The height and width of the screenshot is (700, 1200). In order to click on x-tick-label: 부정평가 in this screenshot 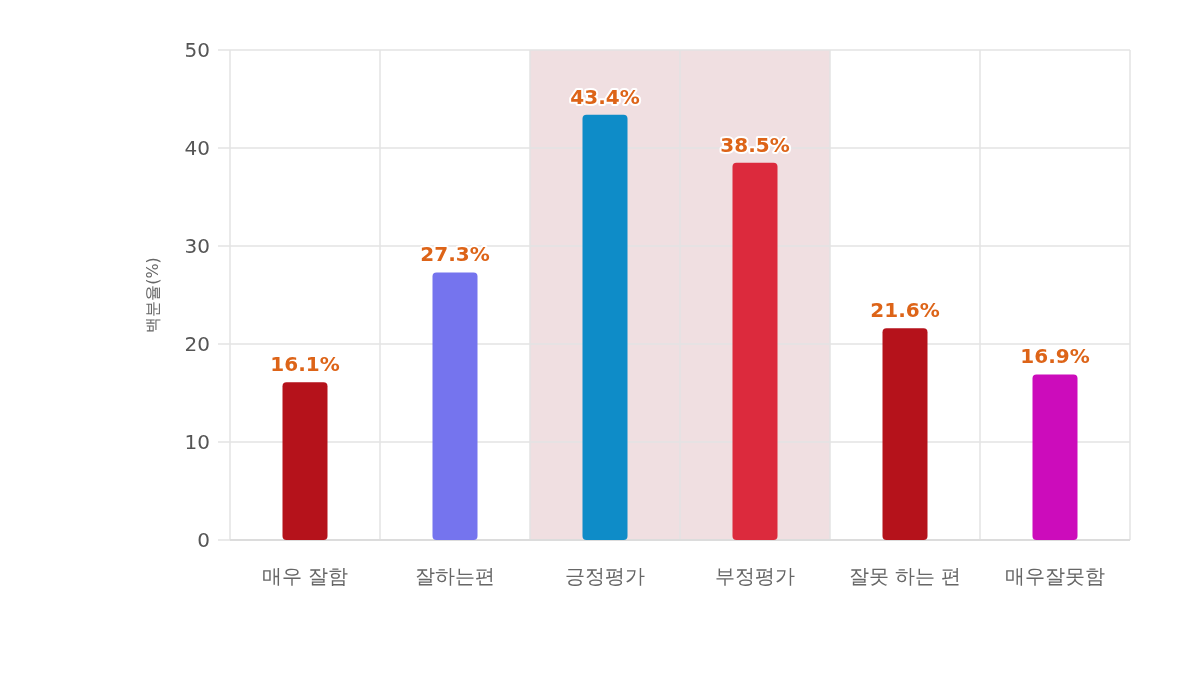, I will do `click(755, 576)`.